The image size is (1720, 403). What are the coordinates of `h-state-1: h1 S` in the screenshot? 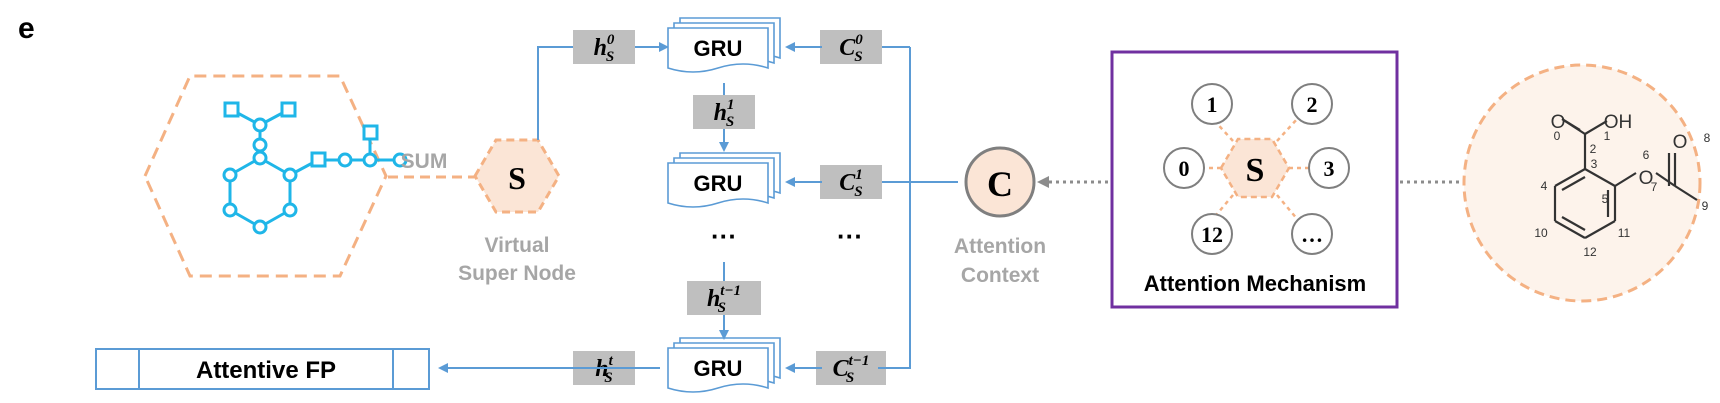 It's located at (724, 112).